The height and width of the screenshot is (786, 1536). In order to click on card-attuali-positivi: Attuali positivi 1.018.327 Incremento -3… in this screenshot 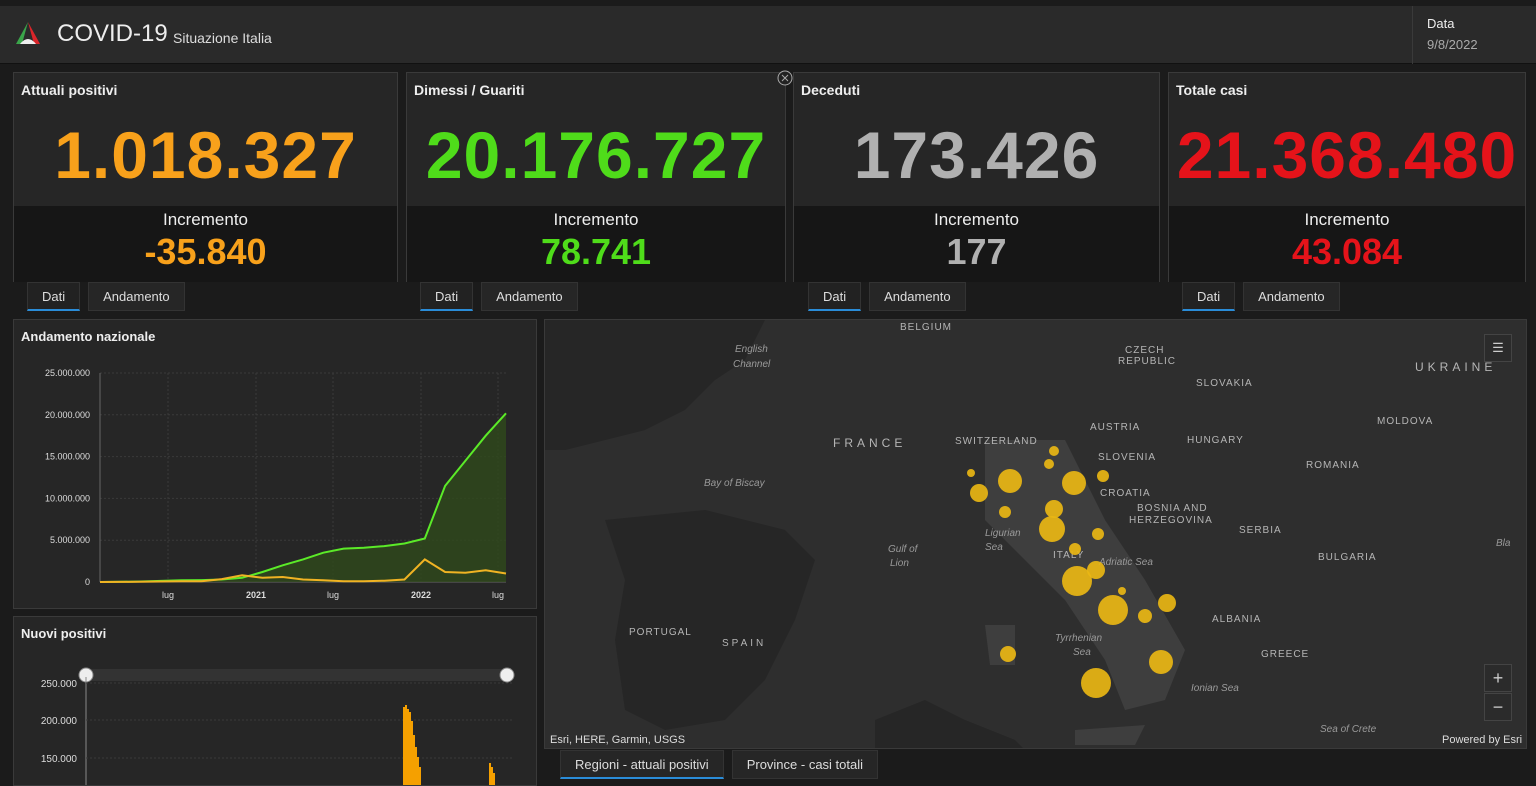, I will do `click(205, 177)`.